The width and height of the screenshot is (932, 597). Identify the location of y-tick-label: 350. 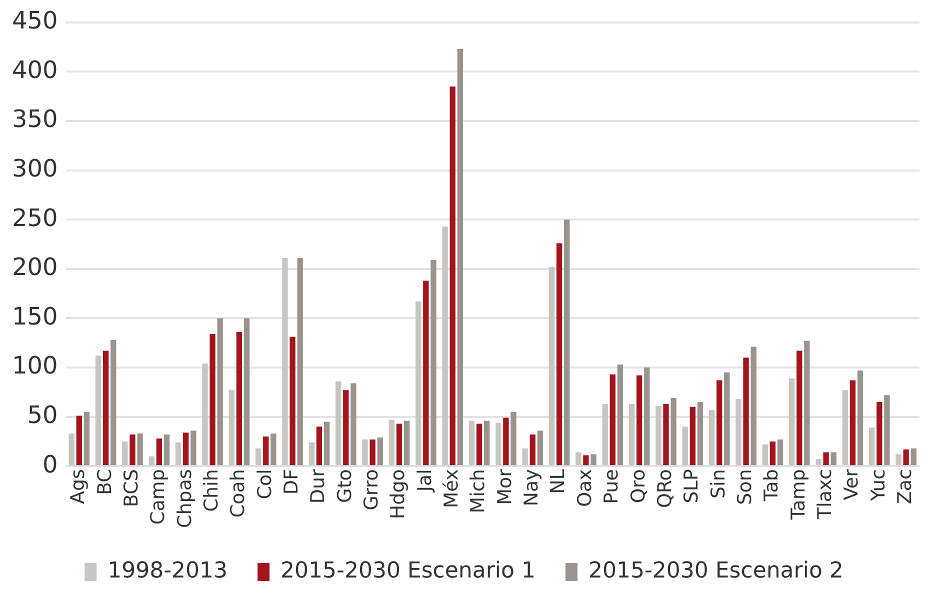
(35, 119).